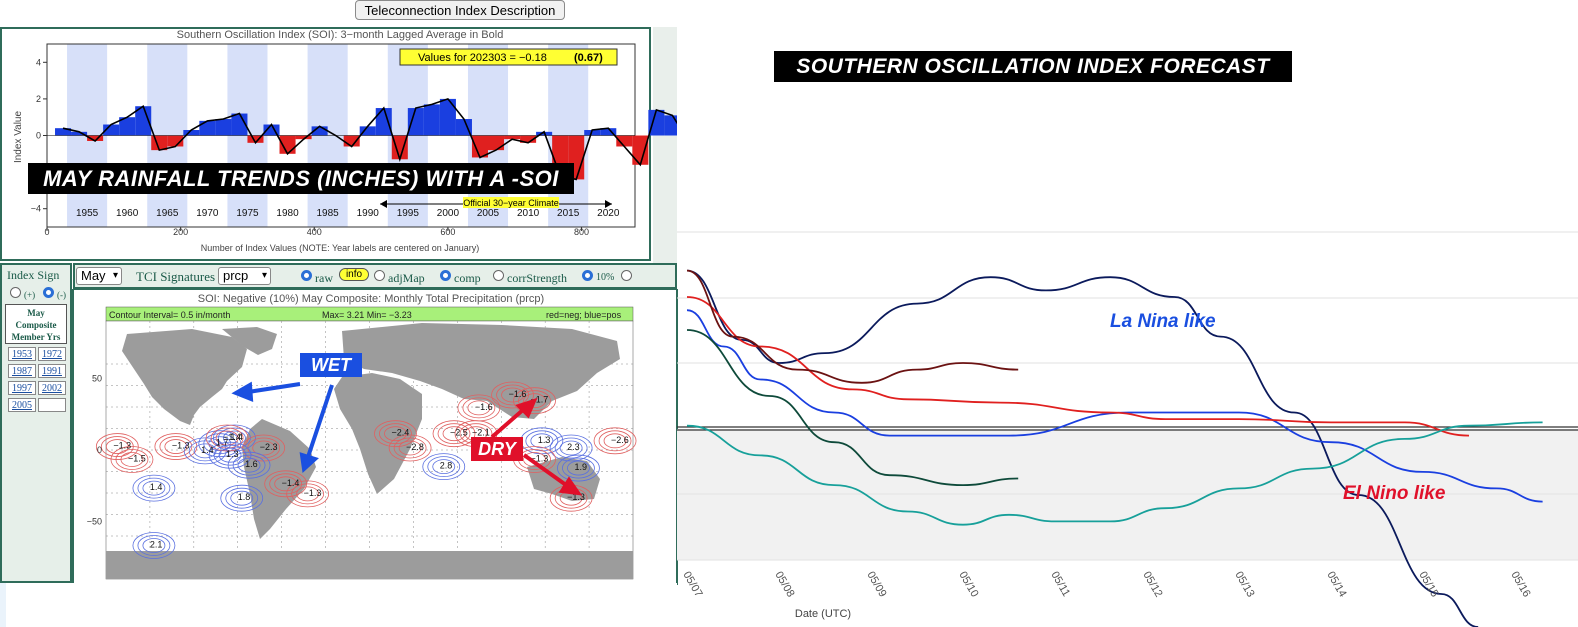  Describe the element at coordinates (626, 275) in the screenshot. I see `extra-radio` at that location.